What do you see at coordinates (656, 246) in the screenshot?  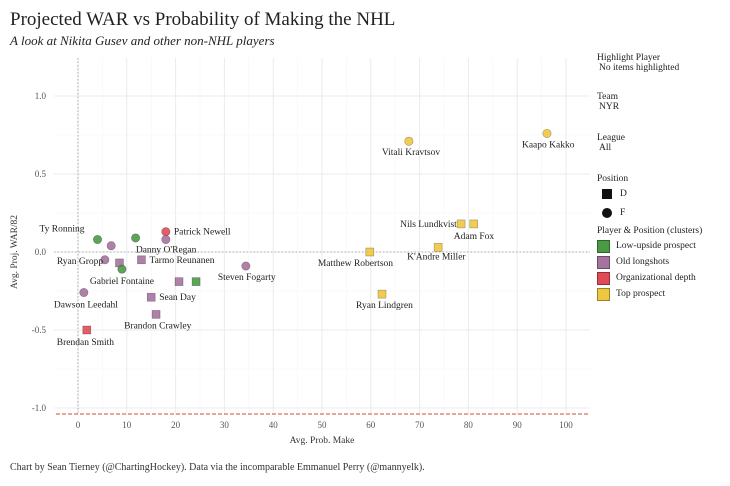 I see `legend-cluster-label: Low-upside prospect` at bounding box center [656, 246].